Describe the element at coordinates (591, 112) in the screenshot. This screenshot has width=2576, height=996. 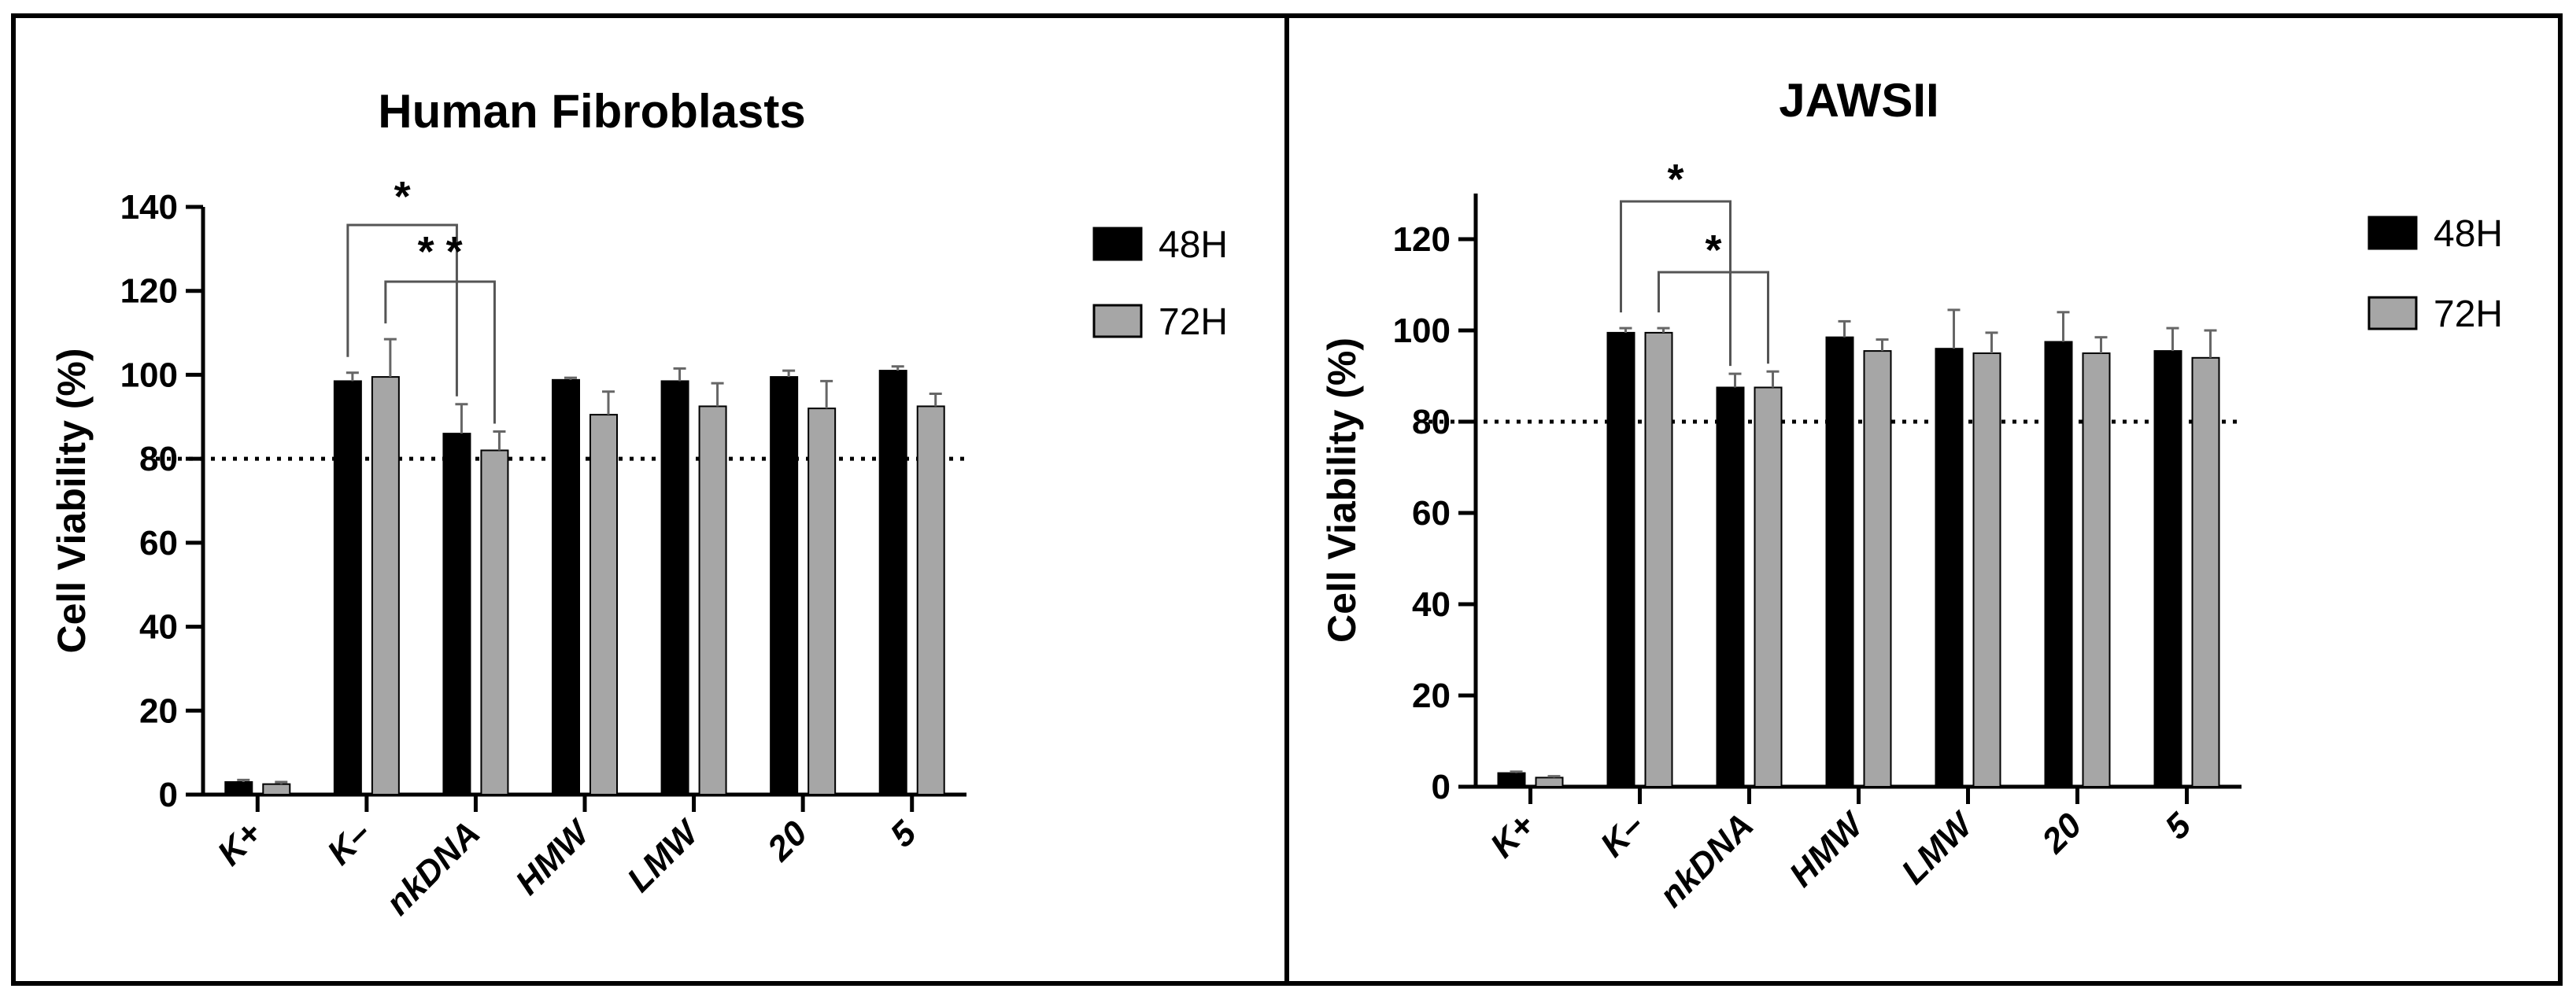
I see `chart-title: Human Fibroblasts` at that location.